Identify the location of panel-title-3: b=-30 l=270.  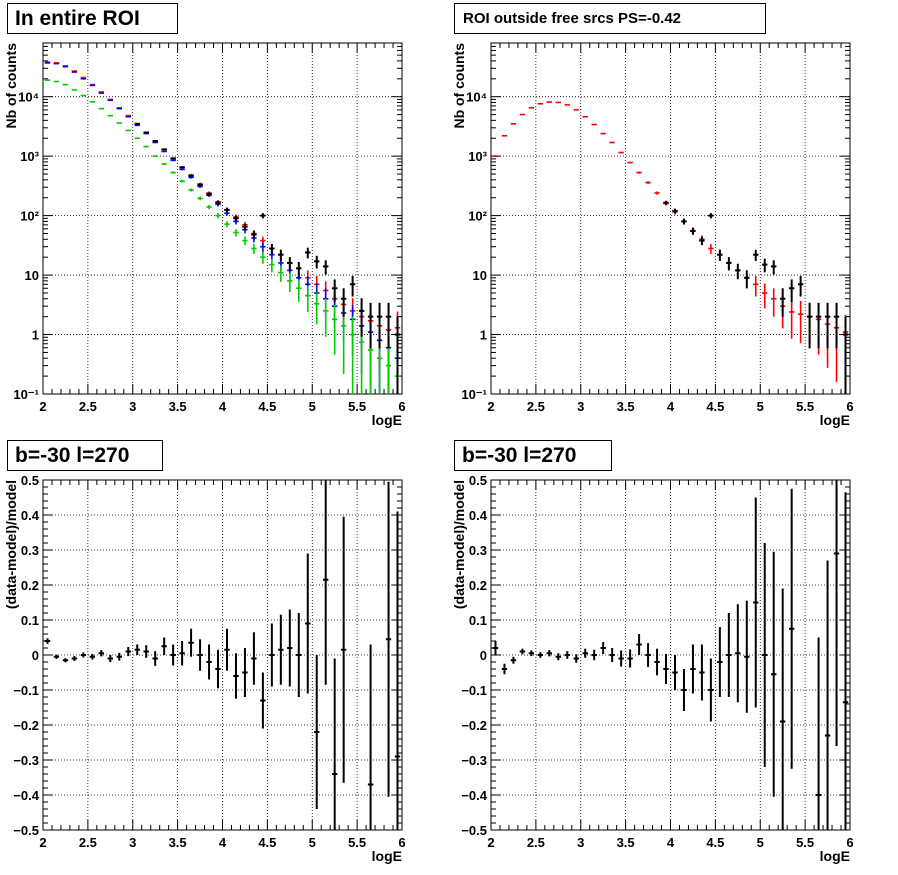
(85, 455).